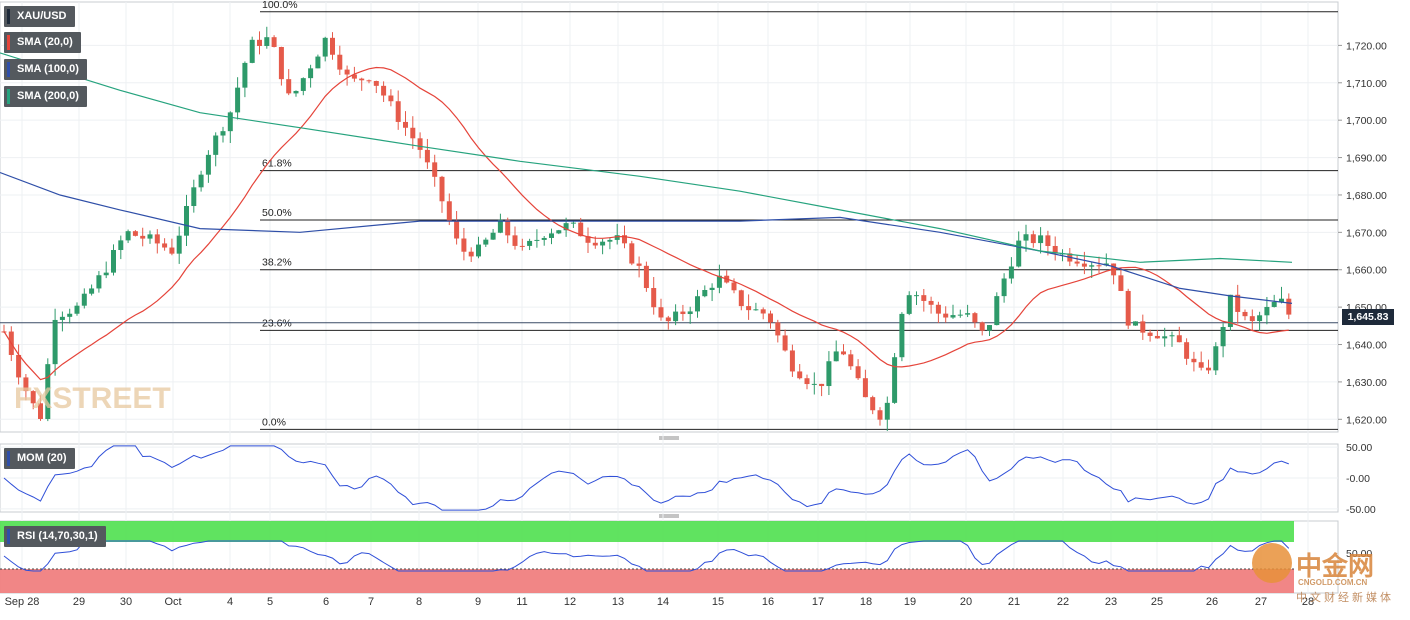 The image size is (1410, 620). What do you see at coordinates (45, 42) in the screenshot?
I see `legend-sma20-label: SMA (20,0)` at bounding box center [45, 42].